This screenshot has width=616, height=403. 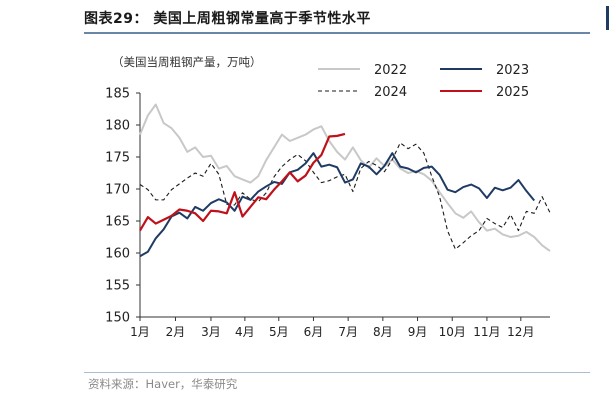 I want to click on x-tick-label: 5月, so click(x=279, y=332).